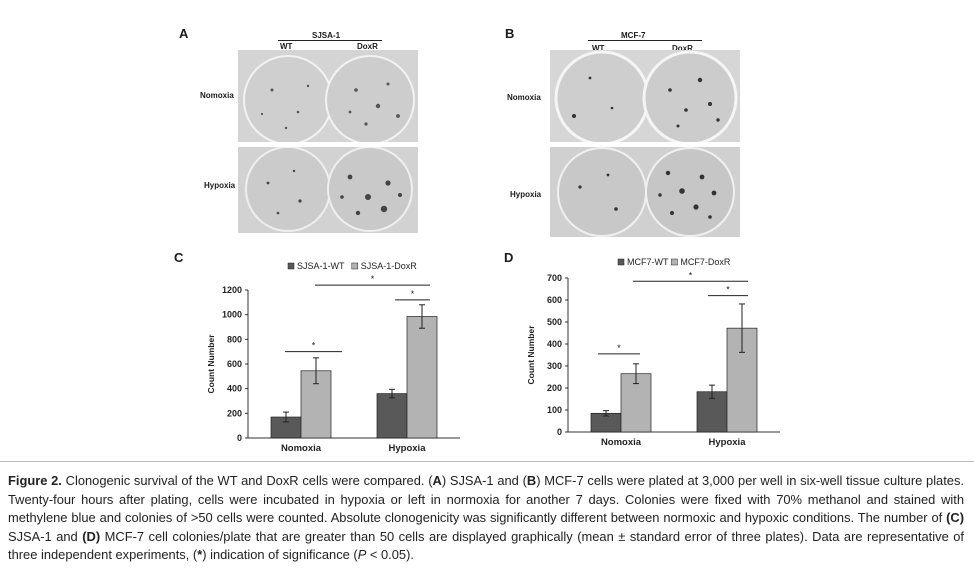 The width and height of the screenshot is (974, 588). Describe the element at coordinates (524, 97) in the screenshot. I see `panel-b-row-normoxia: Nomoxia` at that location.